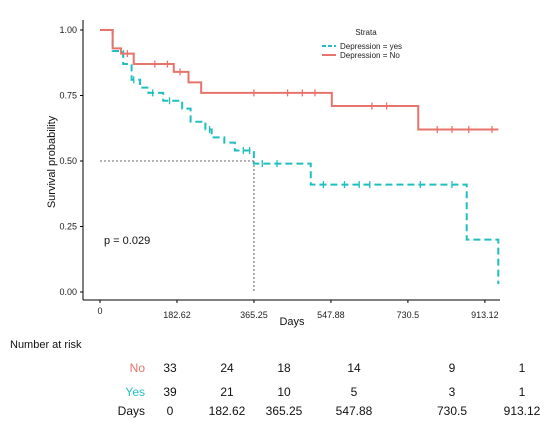 This screenshot has height=427, width=550. Describe the element at coordinates (331, 315) in the screenshot. I see `x-tick-label: 547.88` at that location.